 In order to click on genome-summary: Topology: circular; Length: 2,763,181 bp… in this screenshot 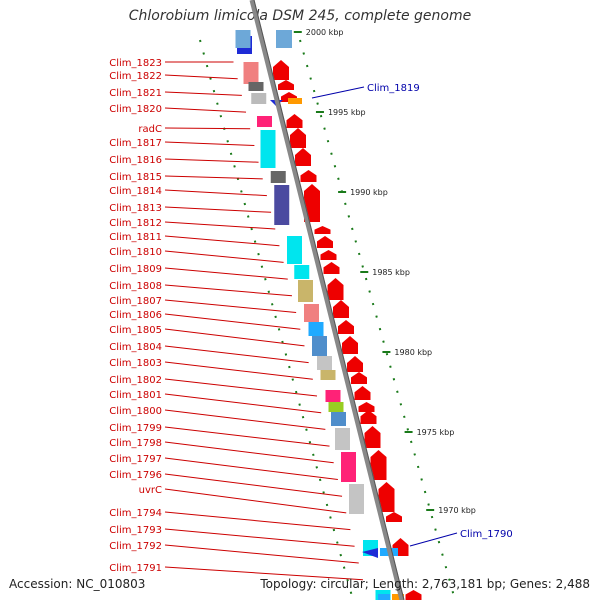, I will do `click(425, 584)`.